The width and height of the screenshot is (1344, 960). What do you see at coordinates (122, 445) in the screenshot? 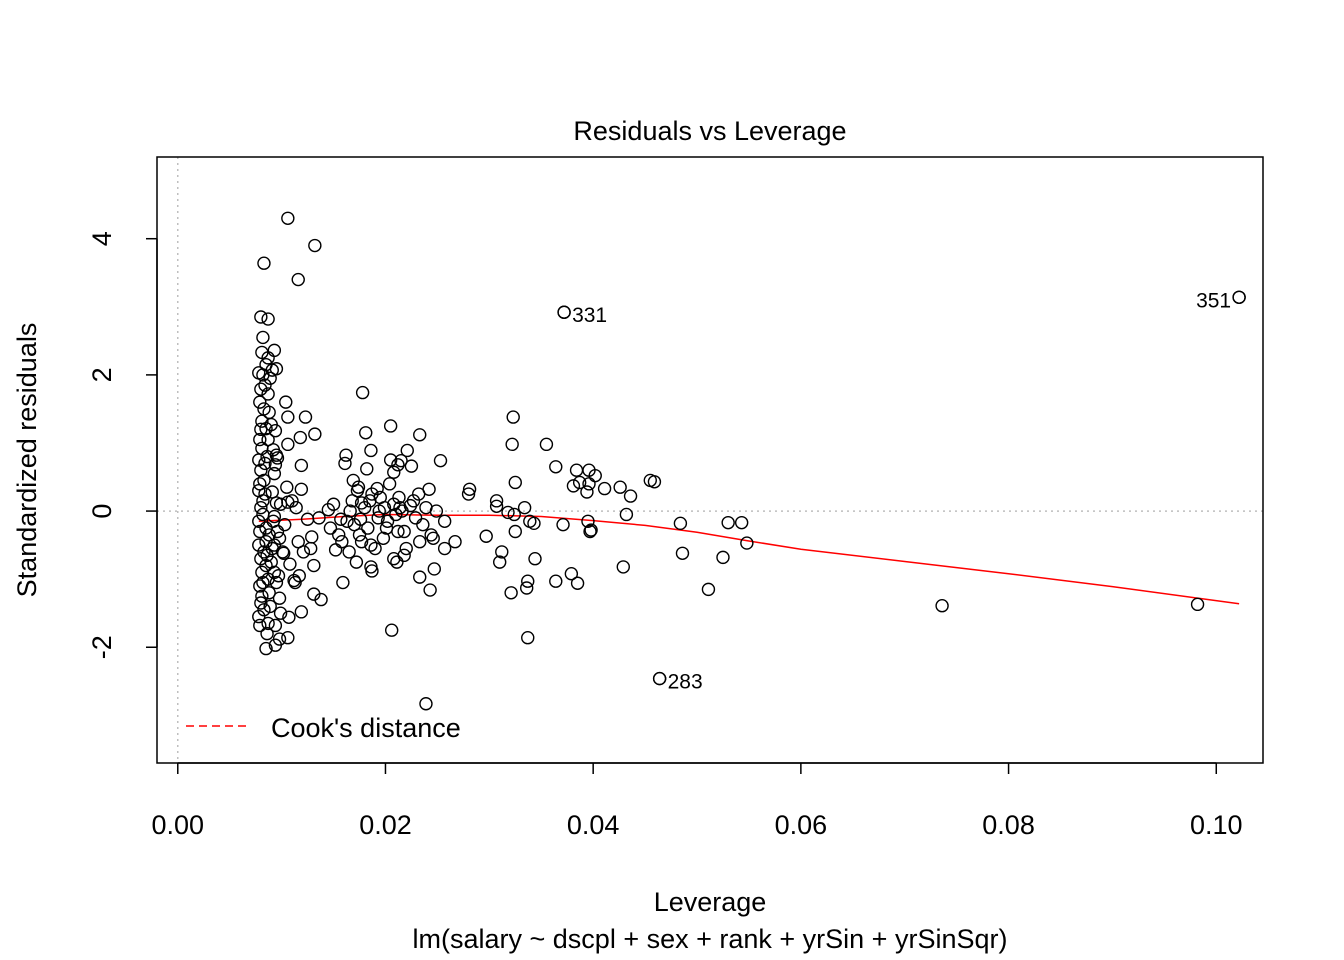
I see `y-axis: -2 0 2 4` at bounding box center [122, 445].